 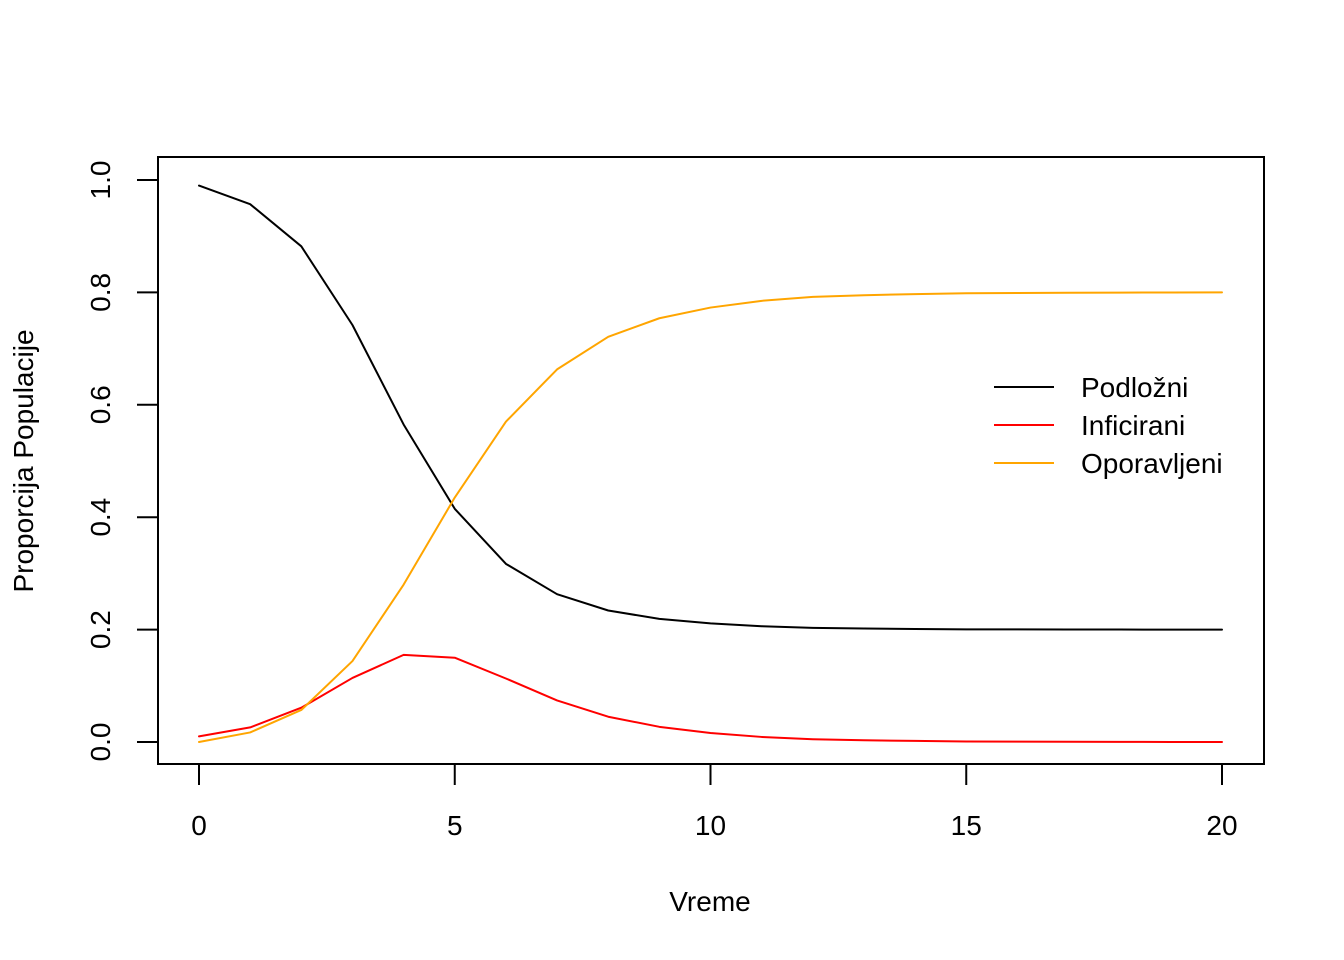 I want to click on x-axis: 0 5 10 15 20, so click(x=714, y=802).